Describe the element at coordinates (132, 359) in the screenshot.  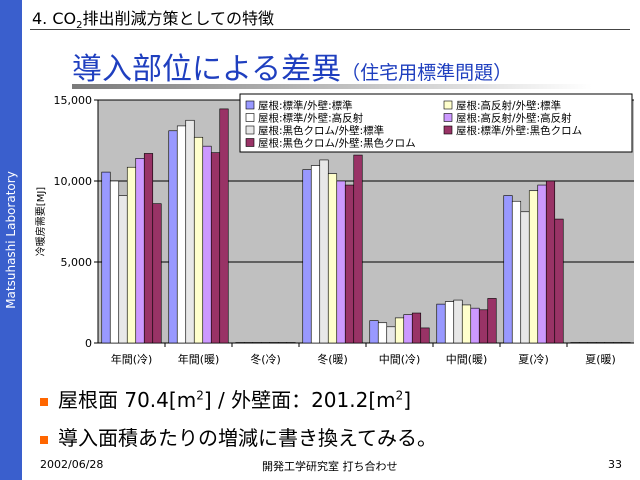
I see `x-tick-label: 年間(冷)` at that location.